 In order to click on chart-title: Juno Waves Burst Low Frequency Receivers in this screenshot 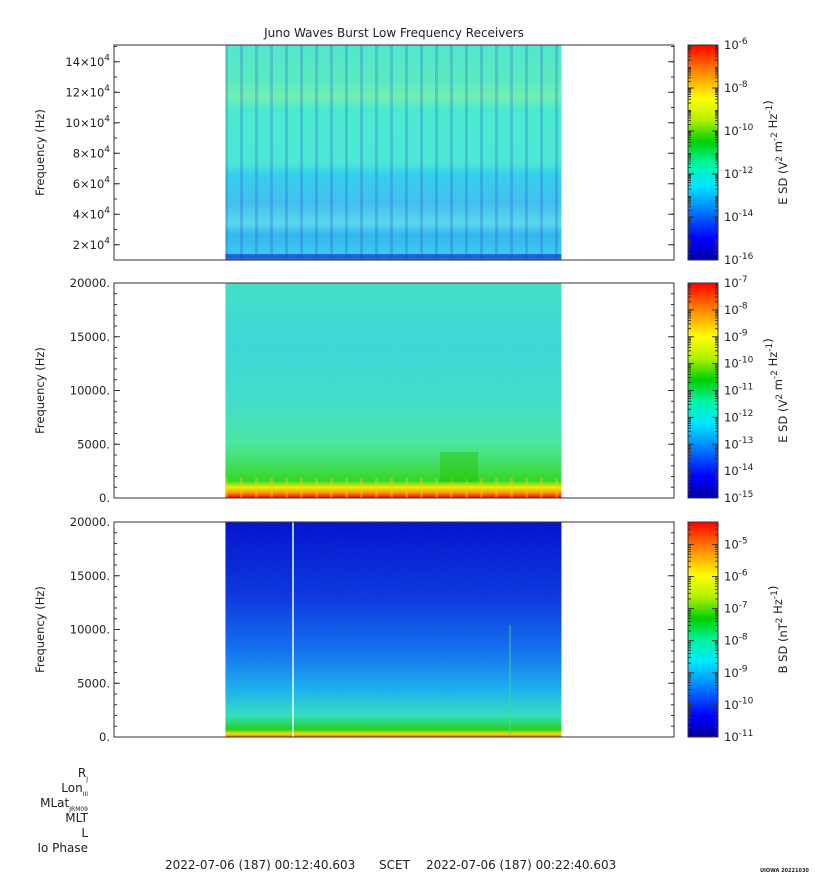, I will do `click(393, 33)`.